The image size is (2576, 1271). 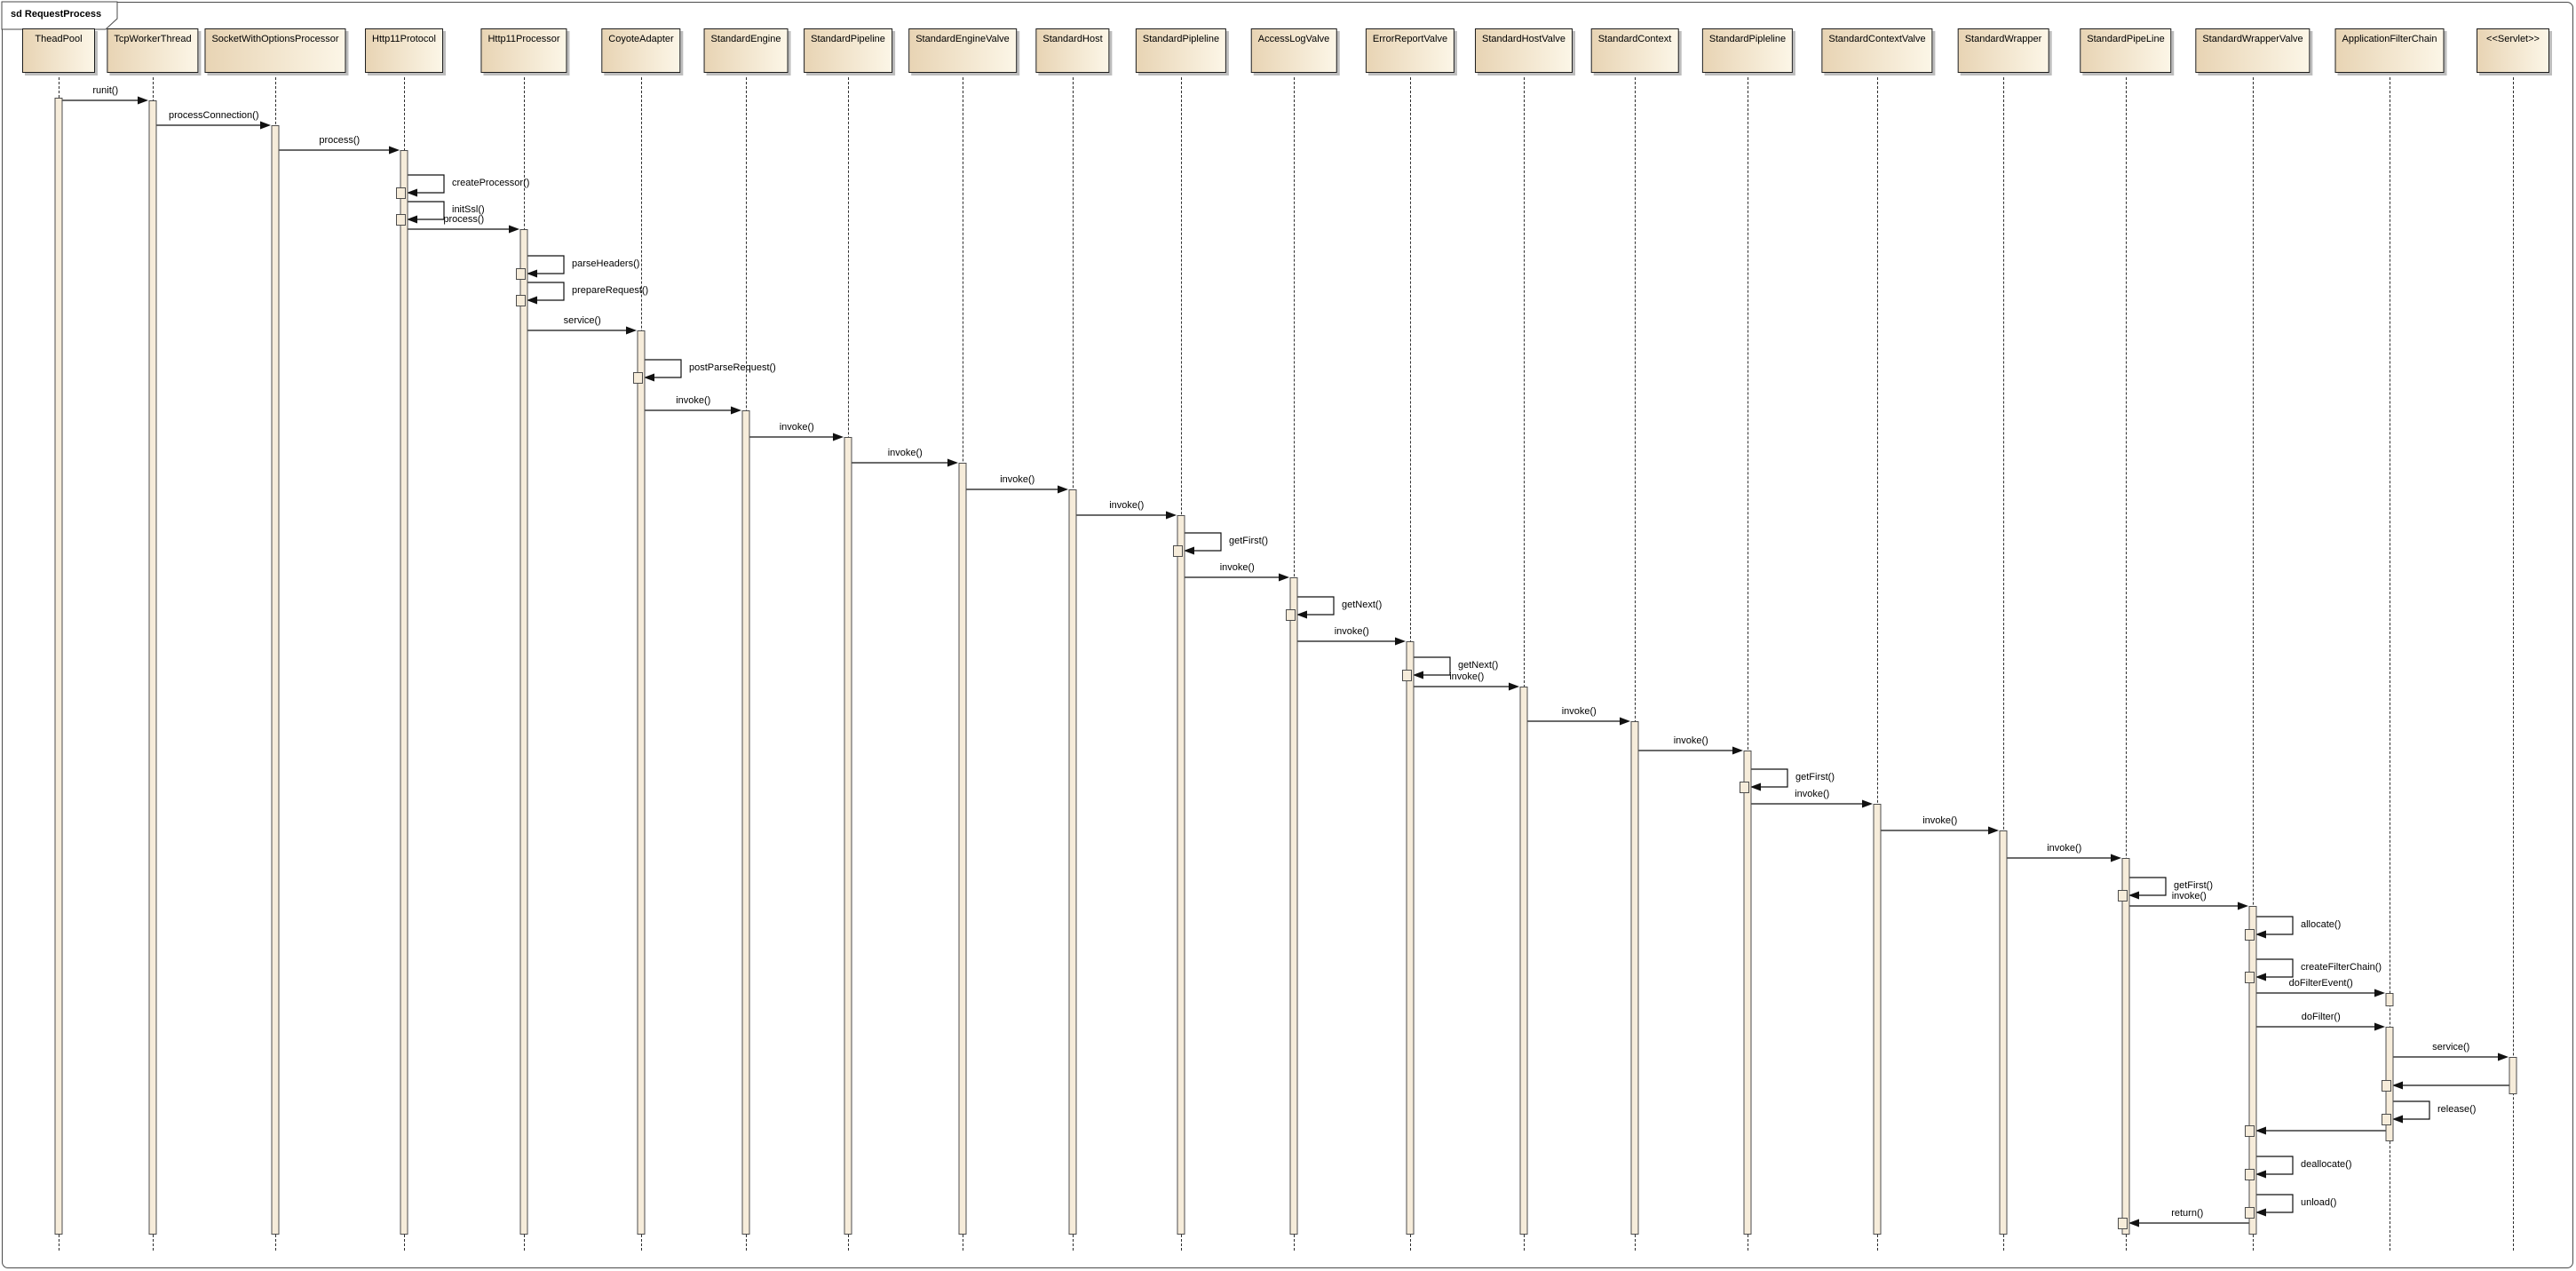 I want to click on lifeline-name: StandardContextValve, so click(x=1877, y=39).